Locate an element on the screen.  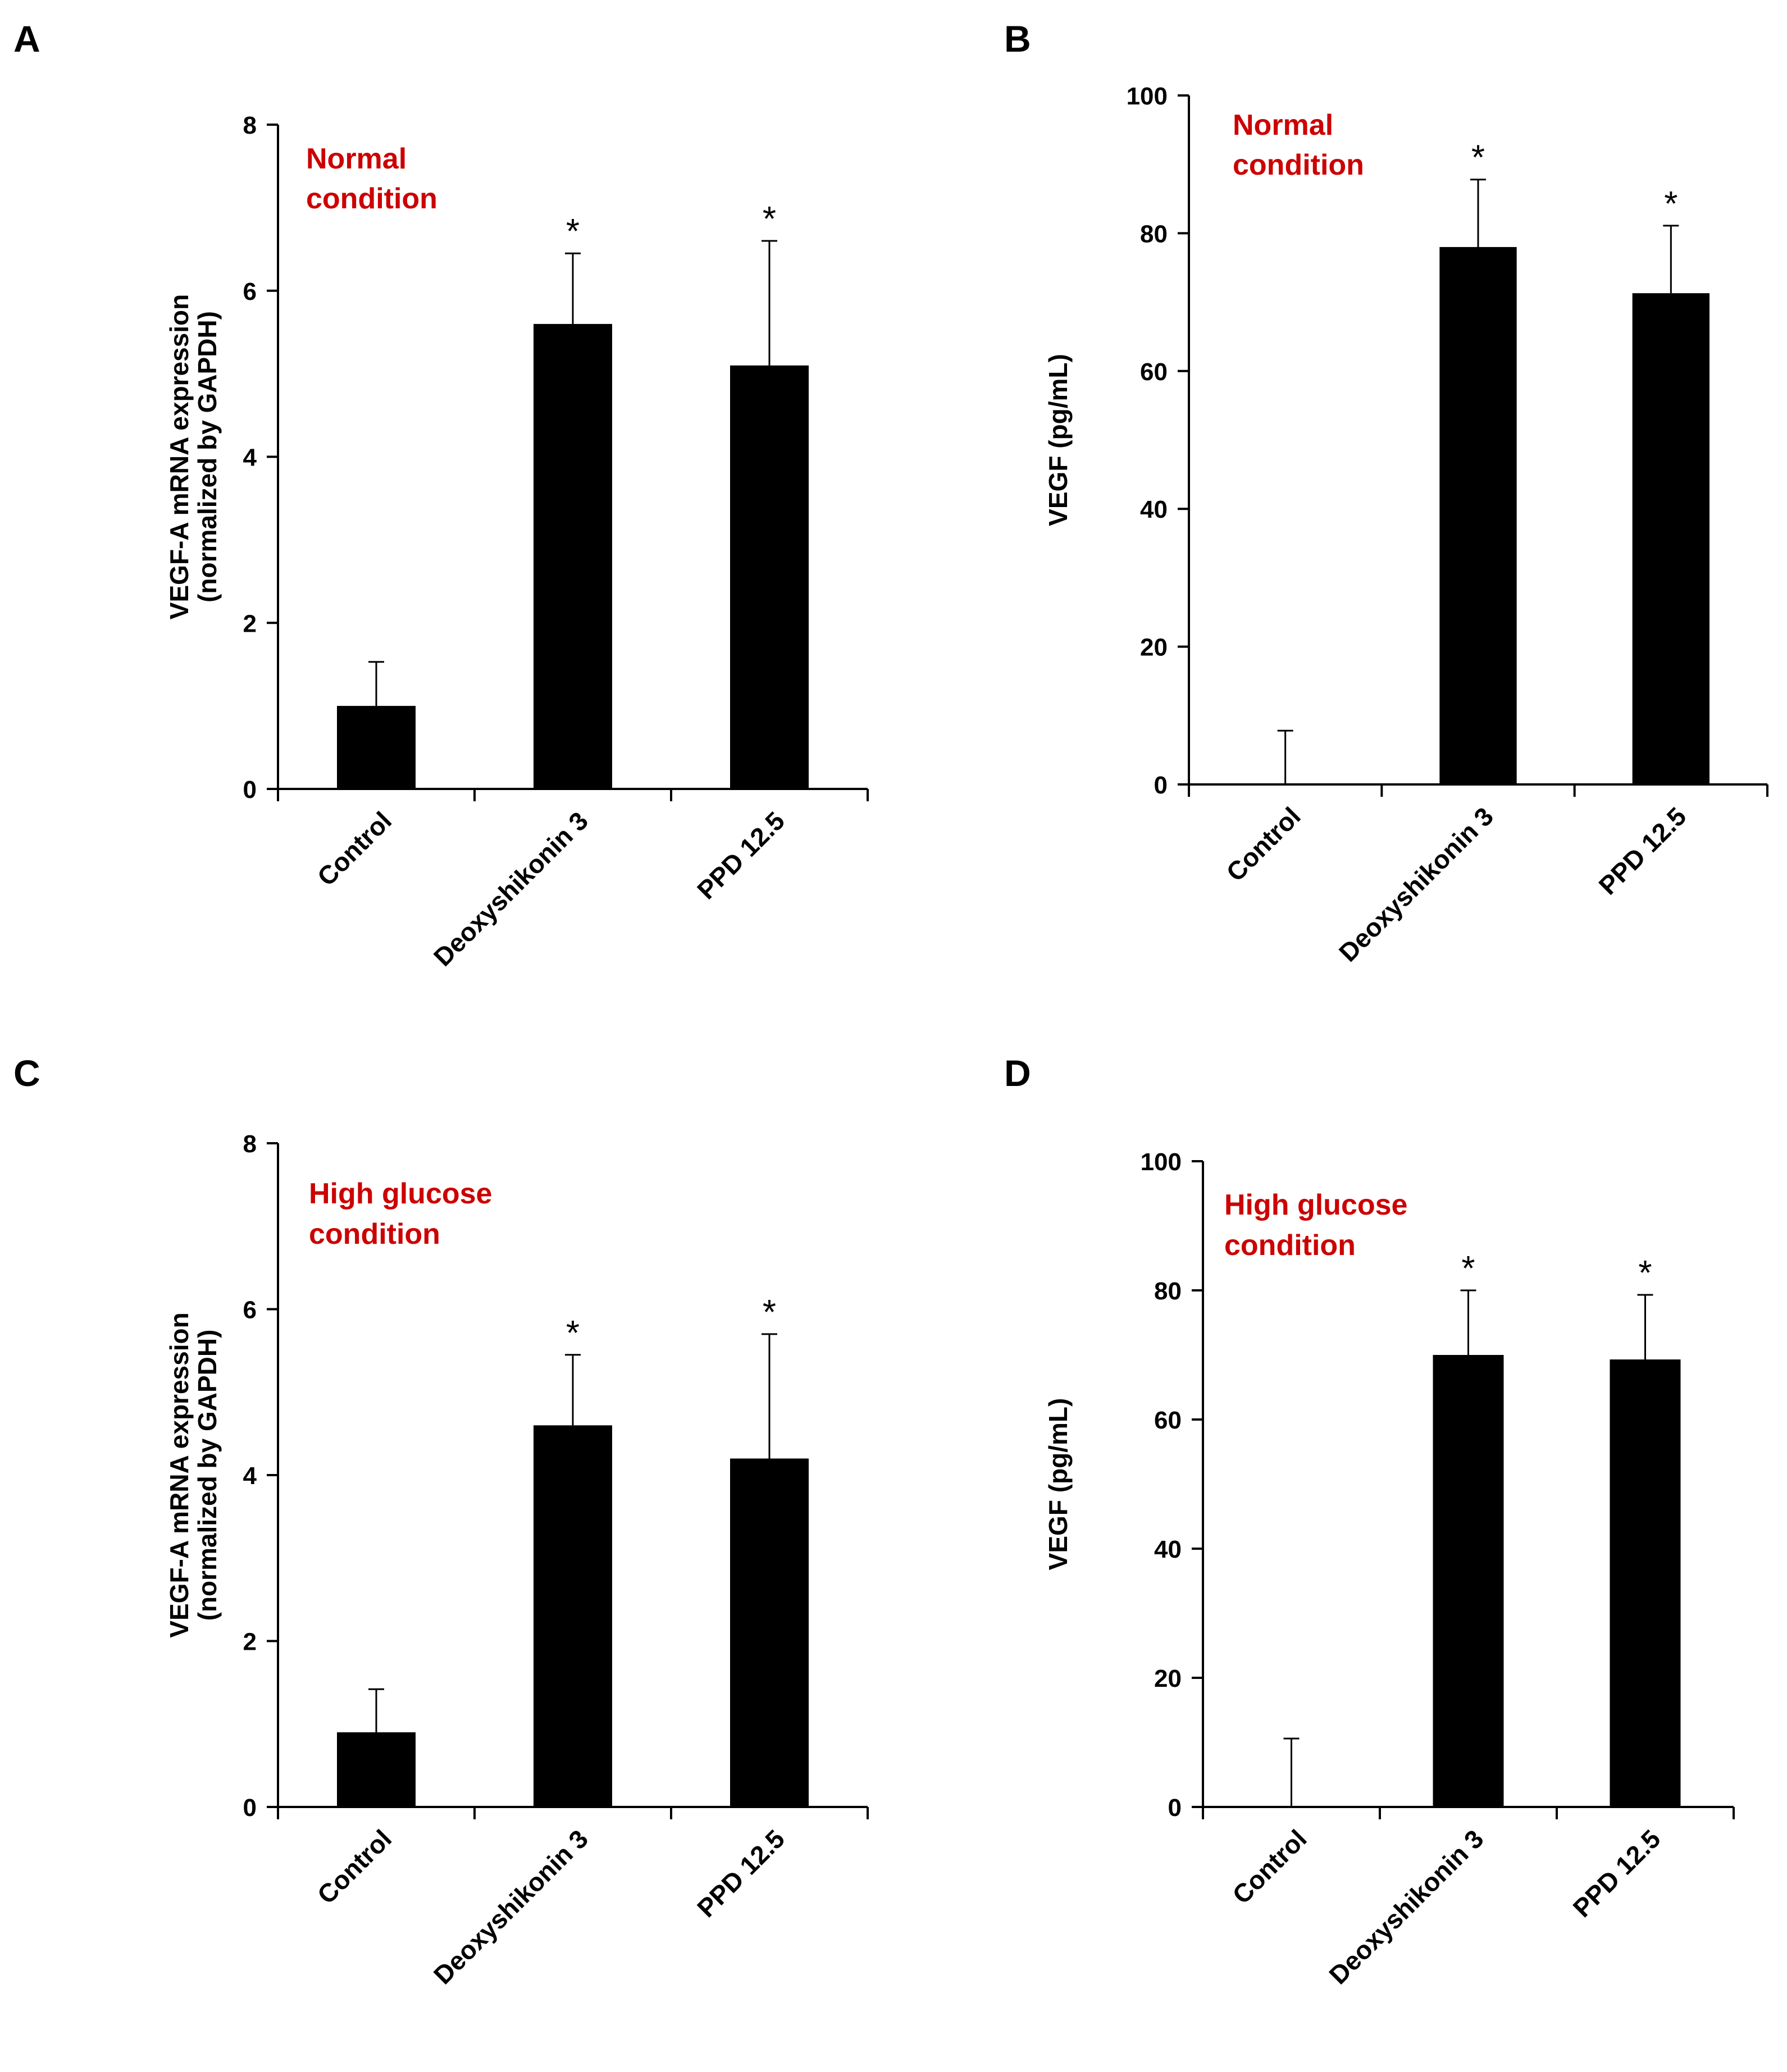
panel-letter: D is located at coordinates (1018, 1073).